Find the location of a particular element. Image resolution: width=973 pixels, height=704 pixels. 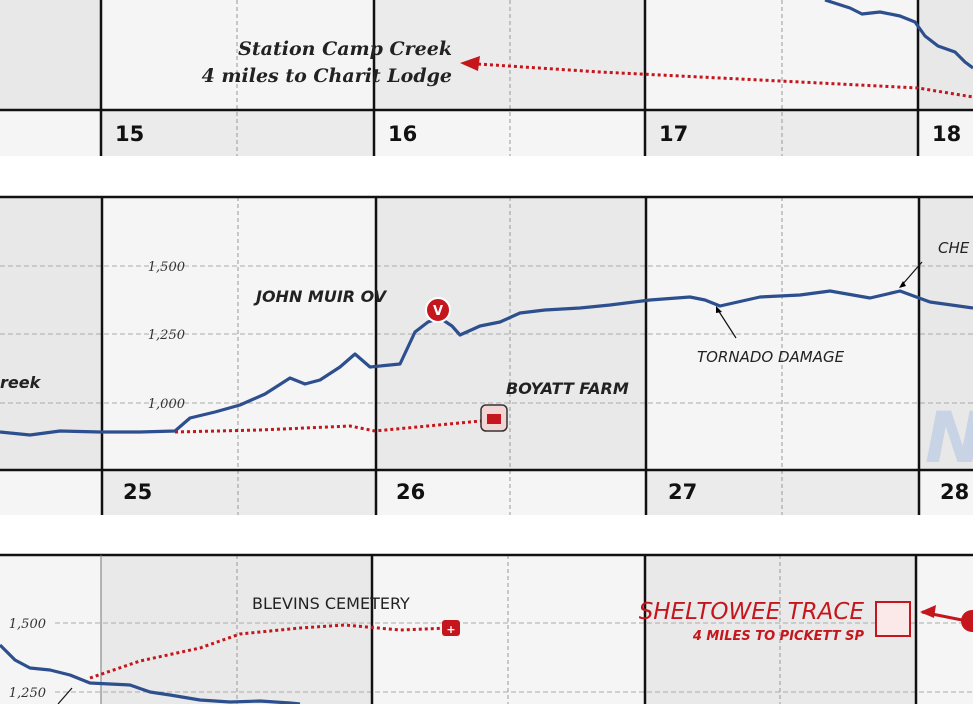

svg-text: N is located at coordinates (949, 438).